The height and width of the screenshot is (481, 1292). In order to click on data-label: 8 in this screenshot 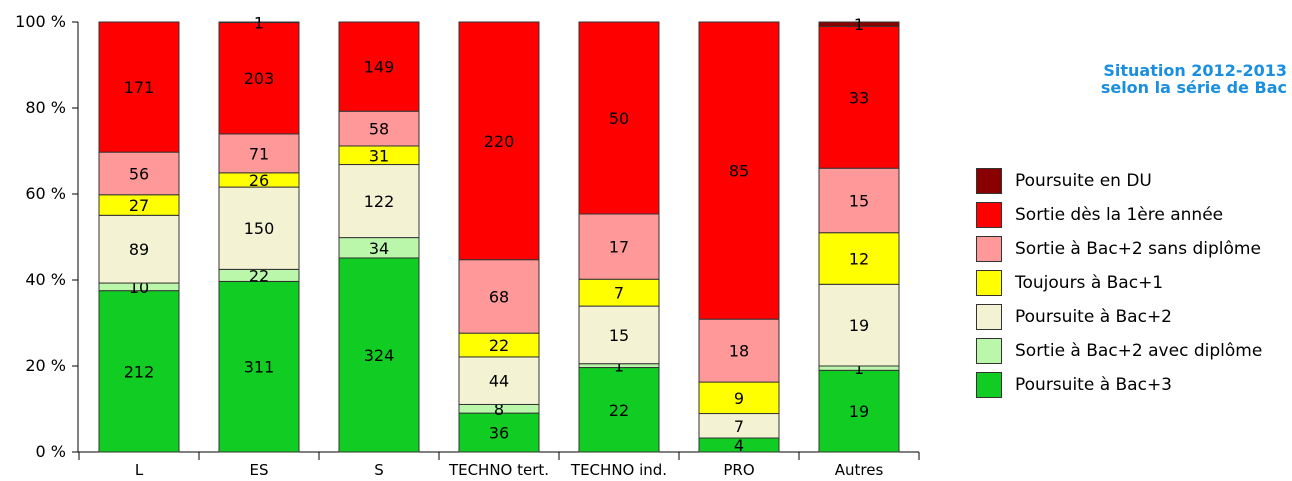, I will do `click(499, 409)`.